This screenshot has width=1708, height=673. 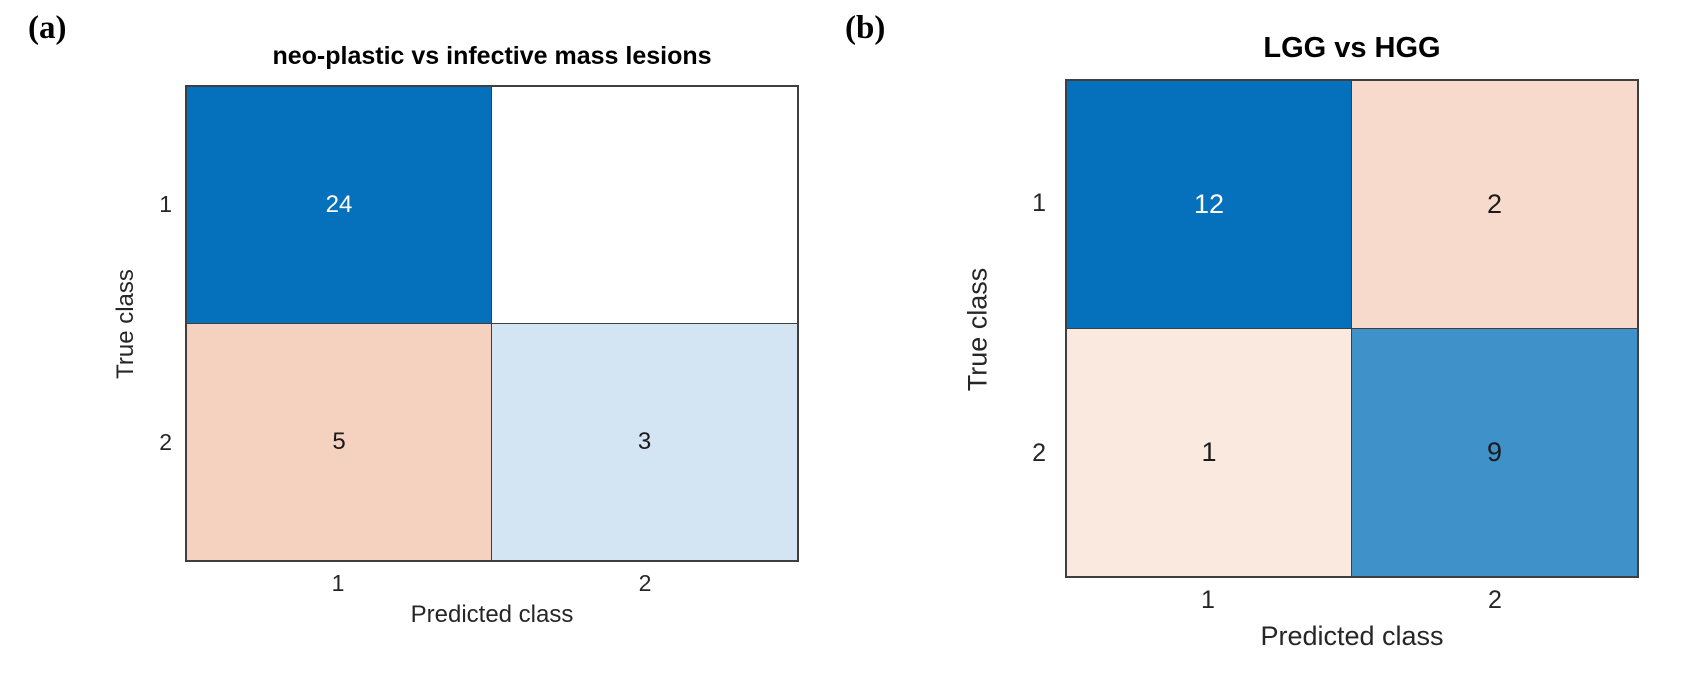 What do you see at coordinates (492, 614) in the screenshot?
I see `panel-a-x-axis-label: Predicted class` at bounding box center [492, 614].